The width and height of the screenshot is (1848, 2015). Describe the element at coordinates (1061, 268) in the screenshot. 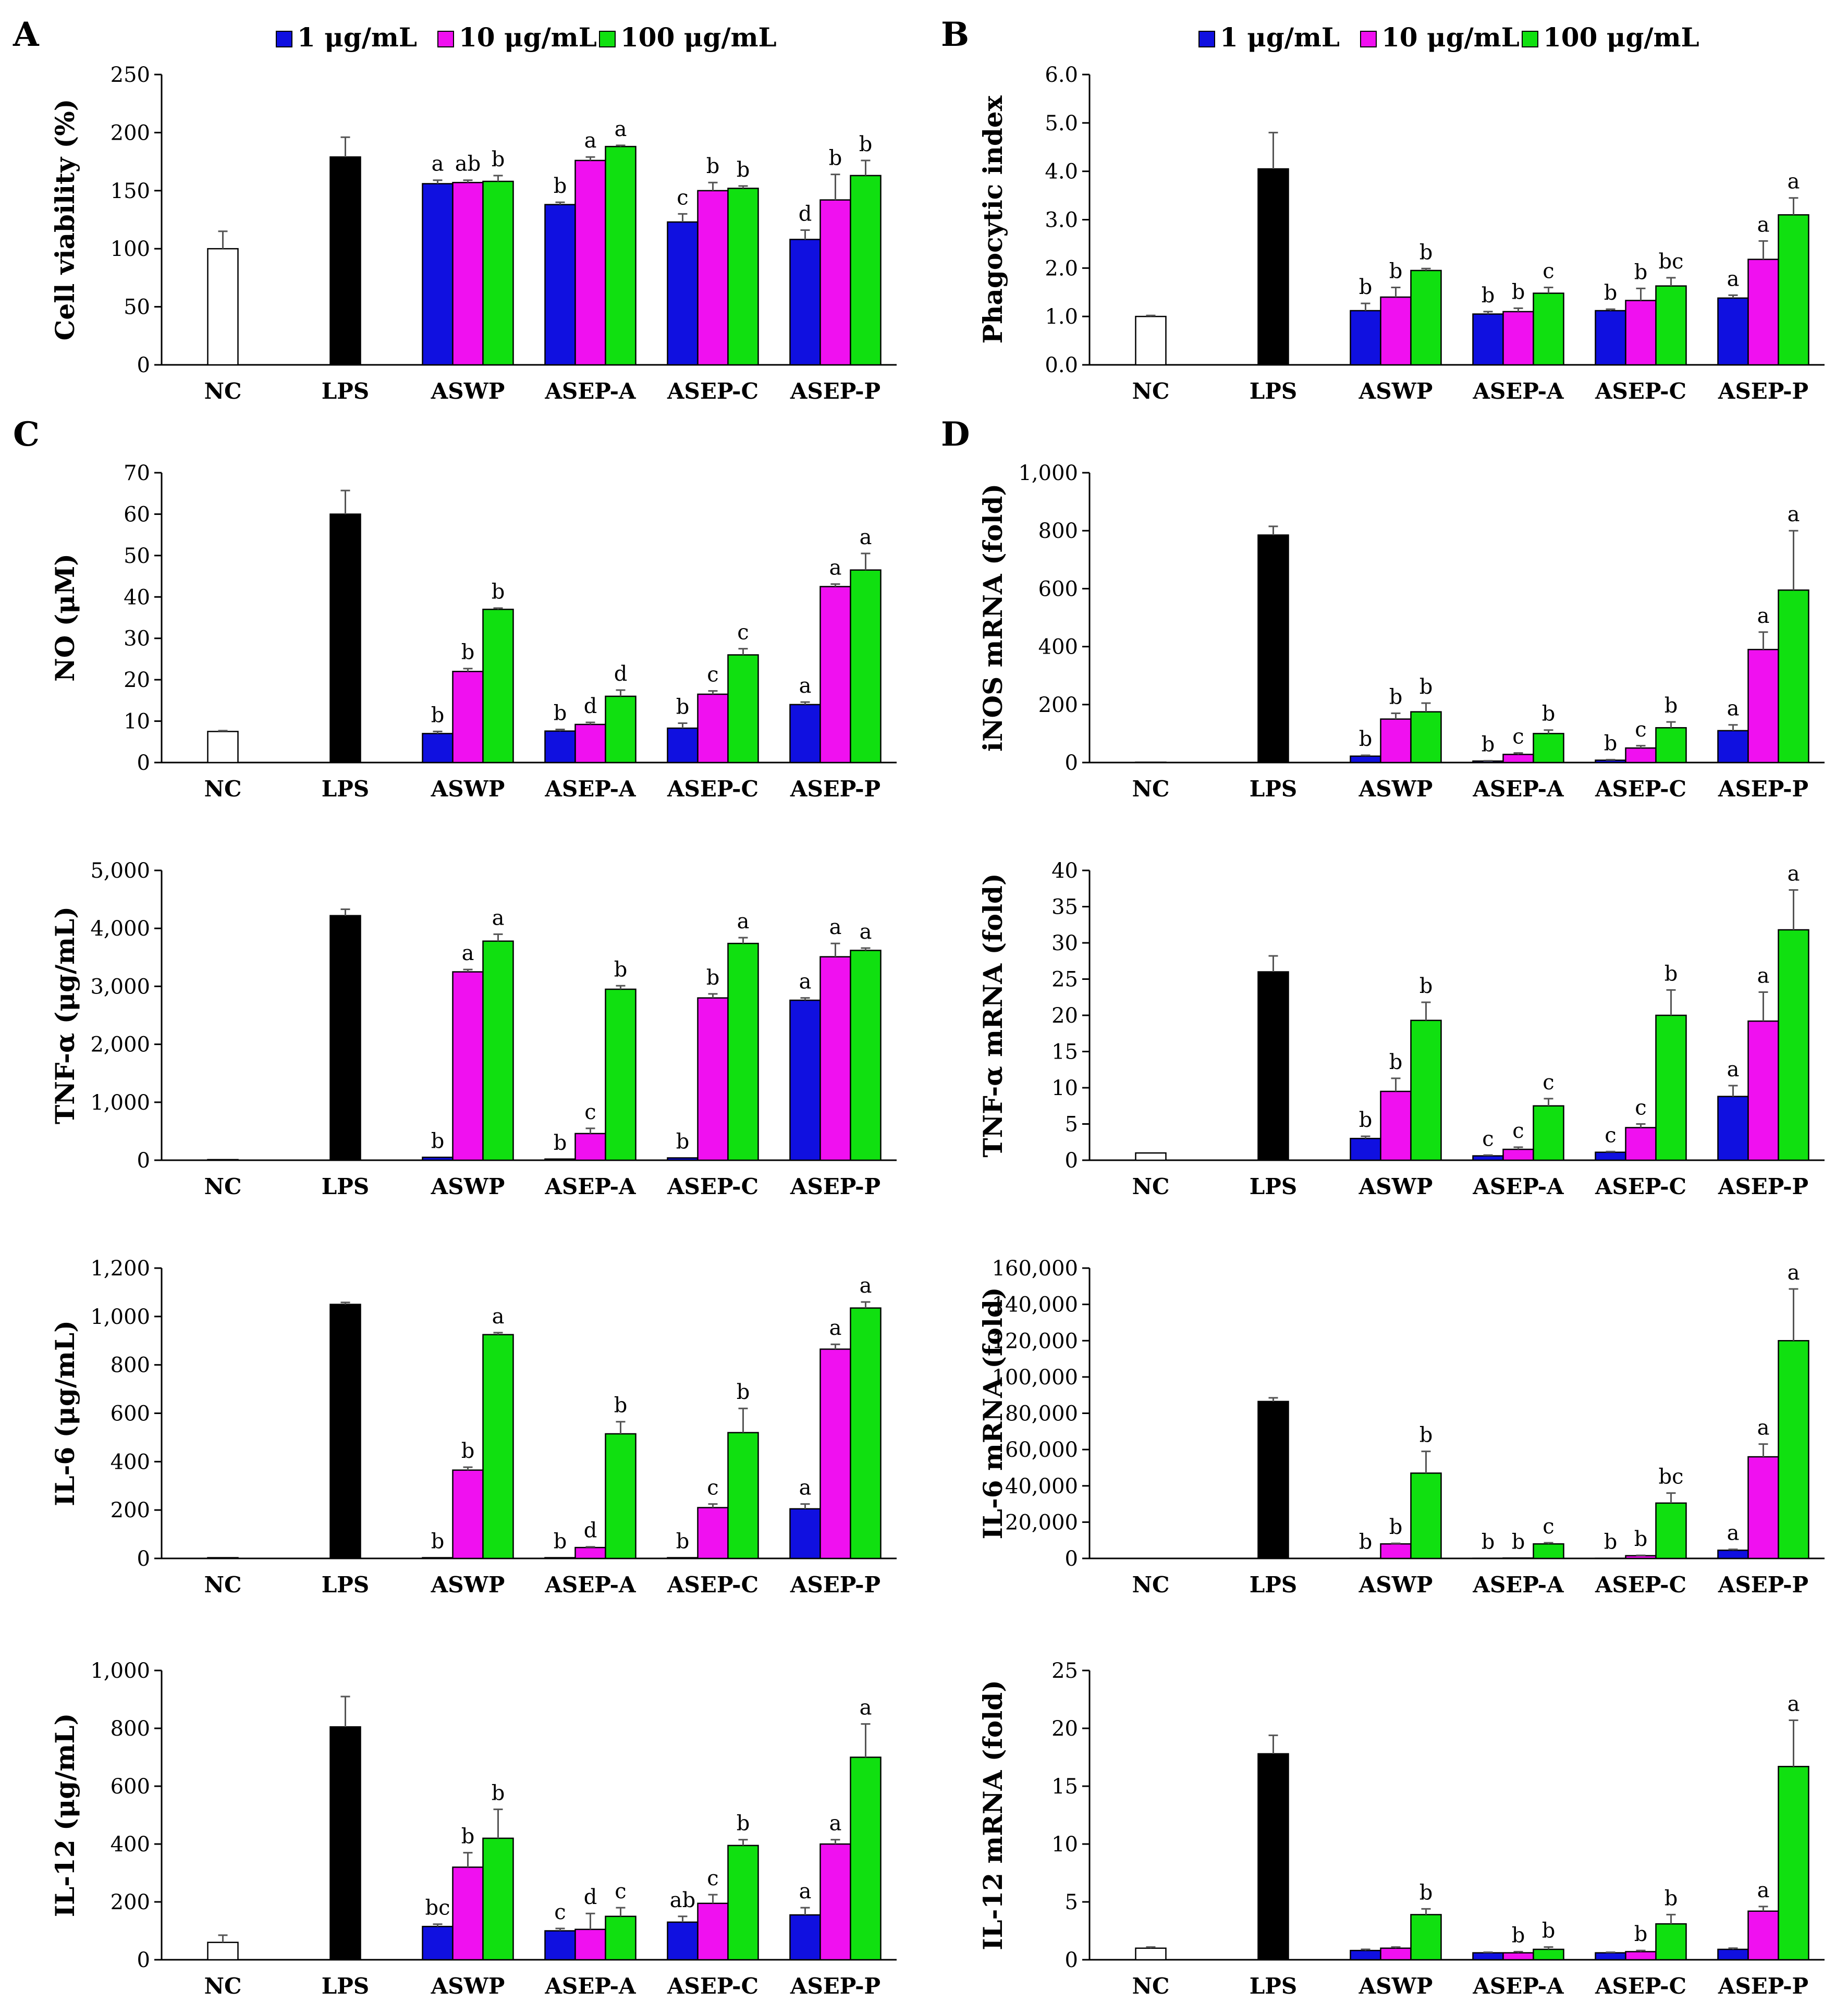

I see `y-tick-label: 2.0` at that location.